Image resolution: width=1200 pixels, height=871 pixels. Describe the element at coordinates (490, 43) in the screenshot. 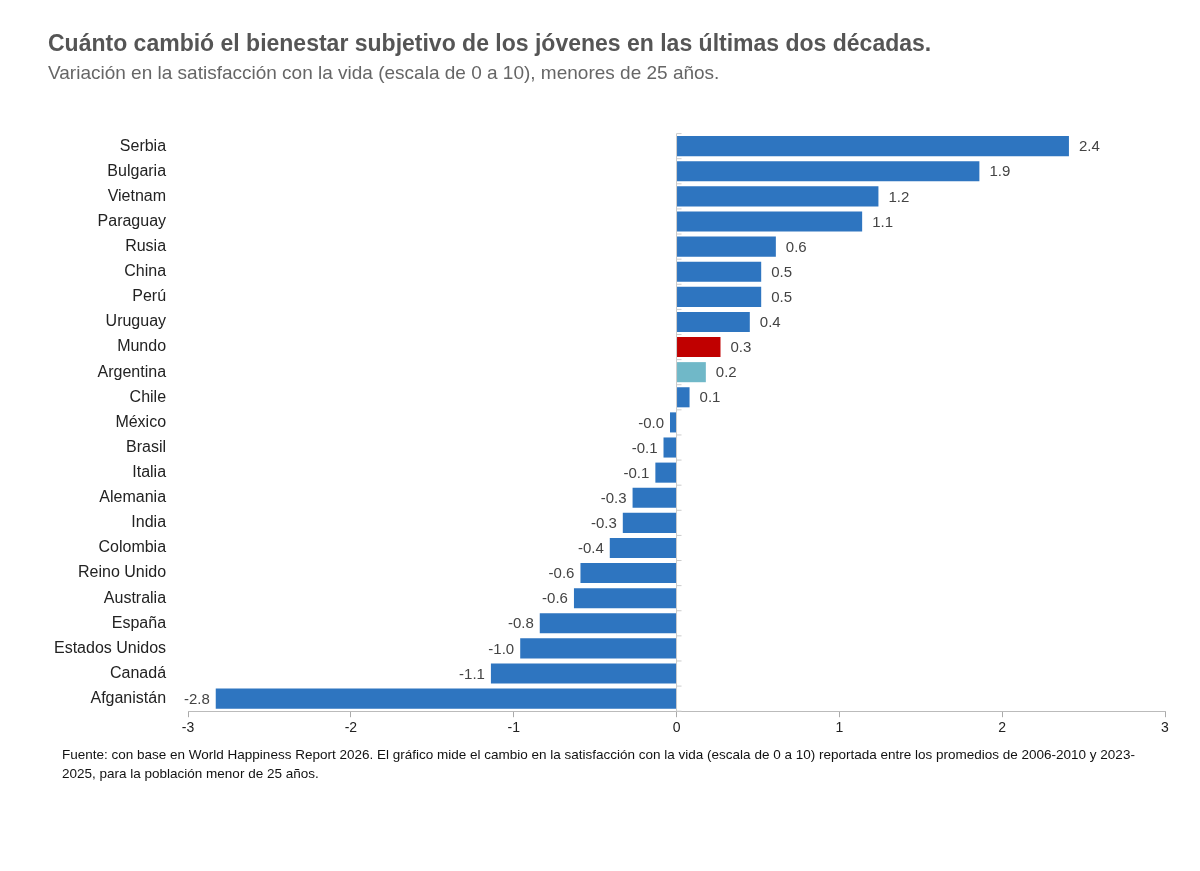

I see `chart-title: Cuánto cambió el bienestar subjetivo de los jóvenes en las últimas dos décadas.` at that location.